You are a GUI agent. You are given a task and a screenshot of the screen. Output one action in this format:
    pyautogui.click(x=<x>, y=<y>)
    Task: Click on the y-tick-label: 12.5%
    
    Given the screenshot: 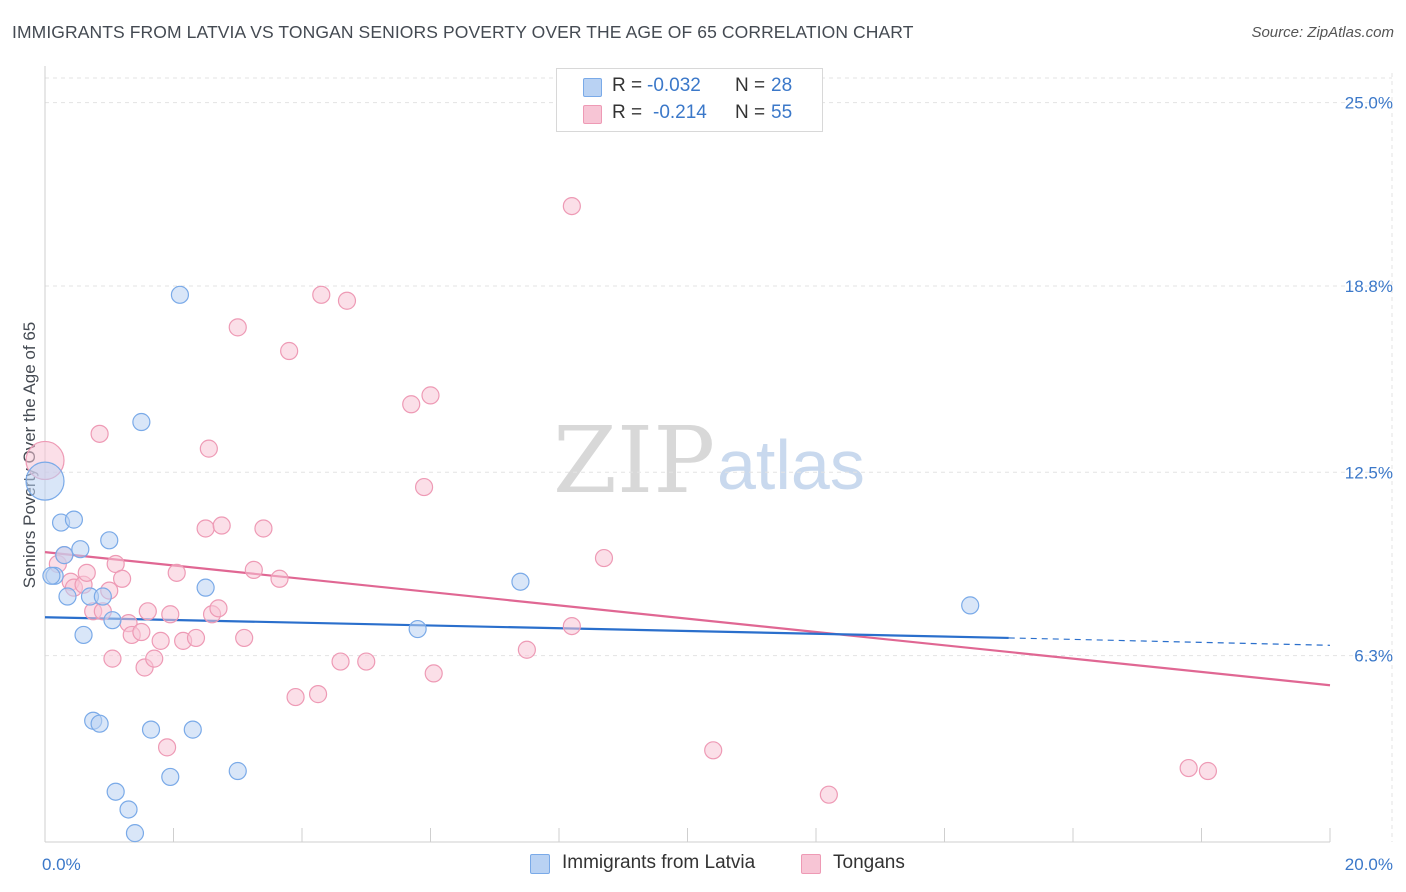 What is the action you would take?
    pyautogui.click(x=1369, y=472)
    